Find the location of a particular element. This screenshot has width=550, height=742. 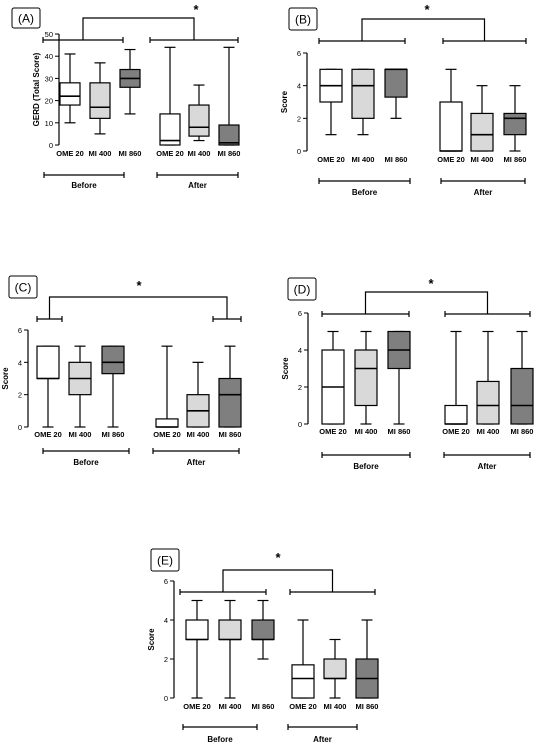

panel-label: (B) is located at coordinates (303, 20).